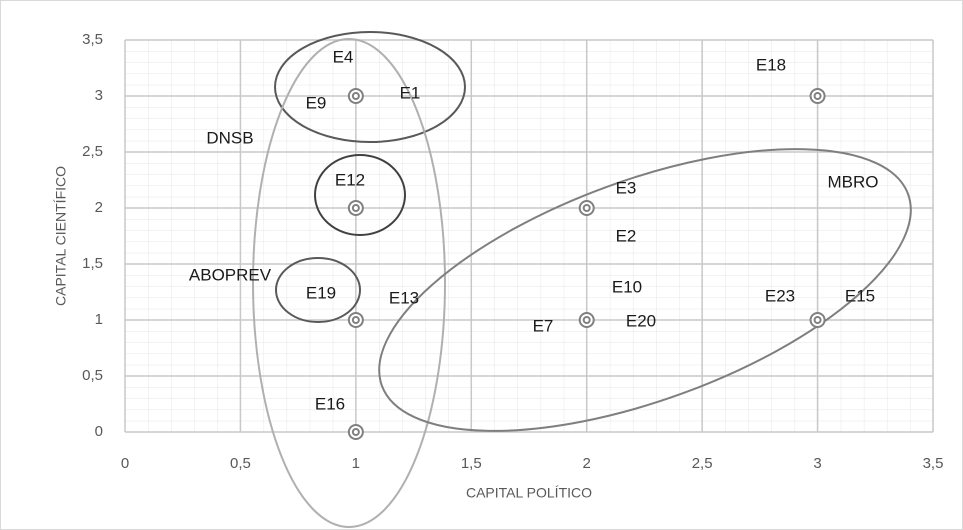 This screenshot has height=530, width=963. Describe the element at coordinates (229, 137) in the screenshot. I see `annotation: DNSB` at that location.